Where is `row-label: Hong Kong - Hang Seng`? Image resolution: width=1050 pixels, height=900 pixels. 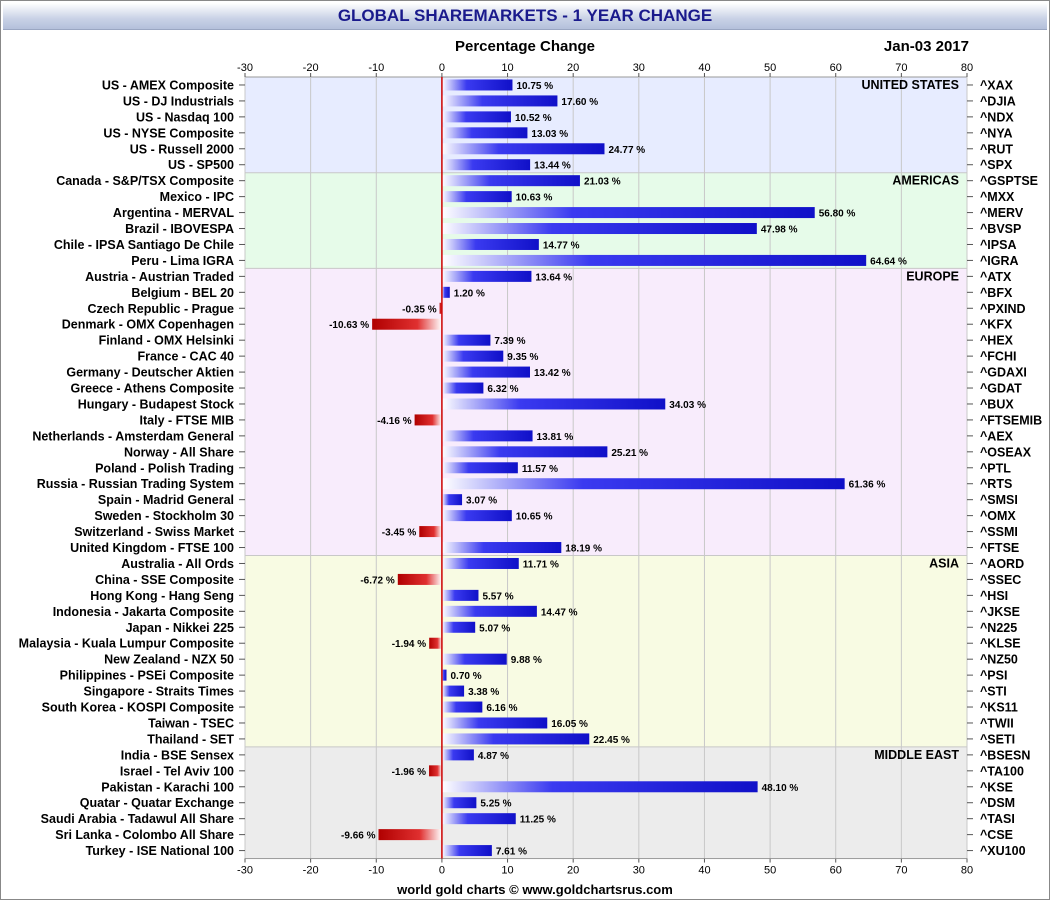
row-label: Hong Kong - Hang Seng is located at coordinates (162, 596).